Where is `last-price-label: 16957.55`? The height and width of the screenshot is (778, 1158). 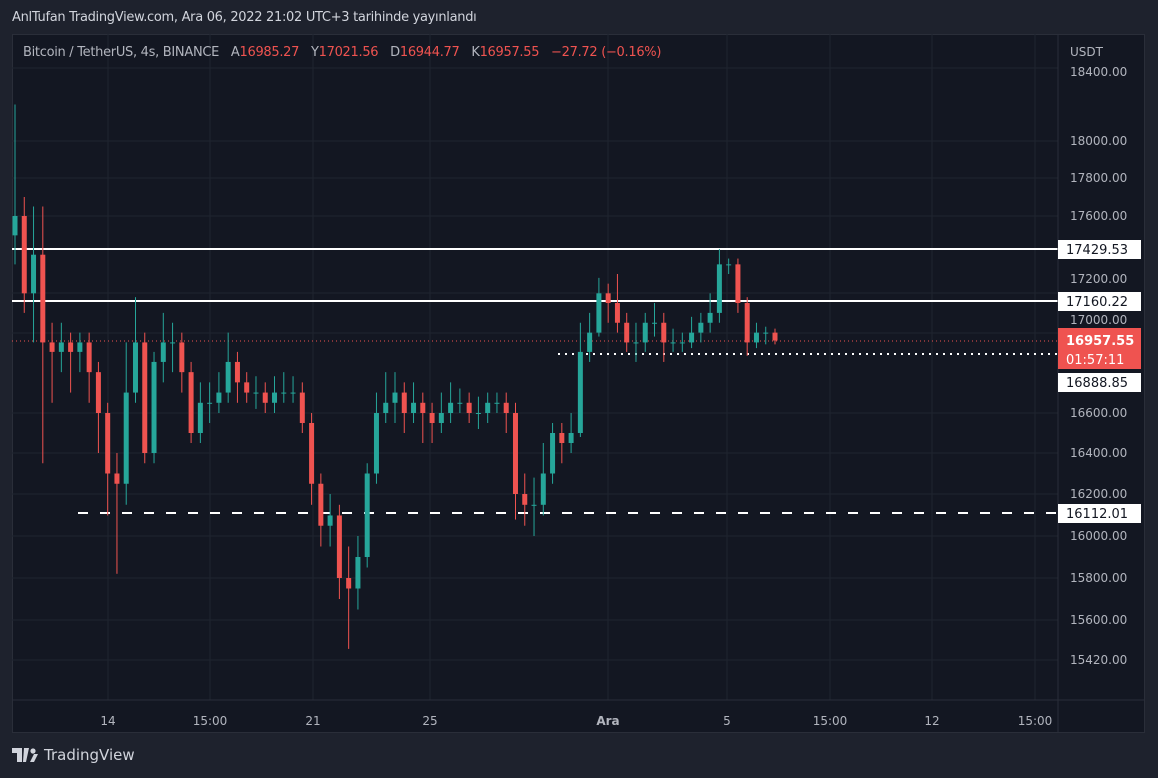
last-price-label: 16957.55 is located at coordinates (1100, 341).